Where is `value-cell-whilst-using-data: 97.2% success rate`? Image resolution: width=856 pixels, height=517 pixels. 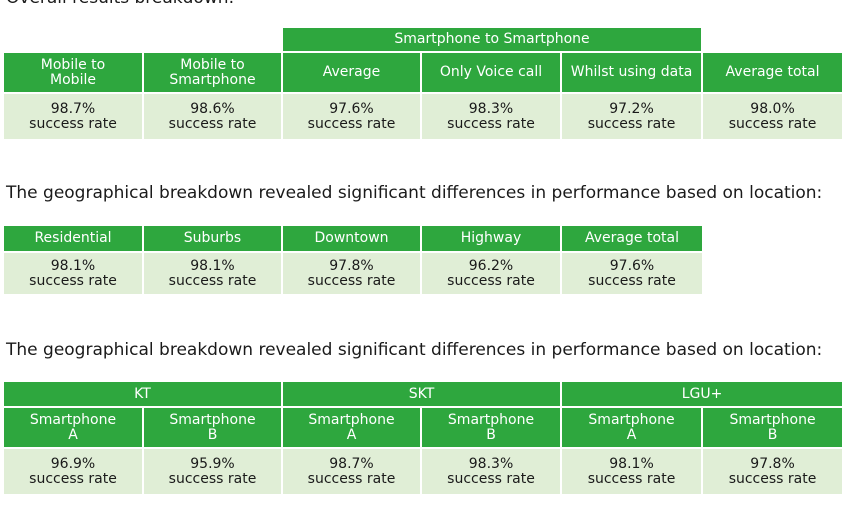
value-cell-whilst-using-data: 97.2% success rate is located at coordinates (632, 116).